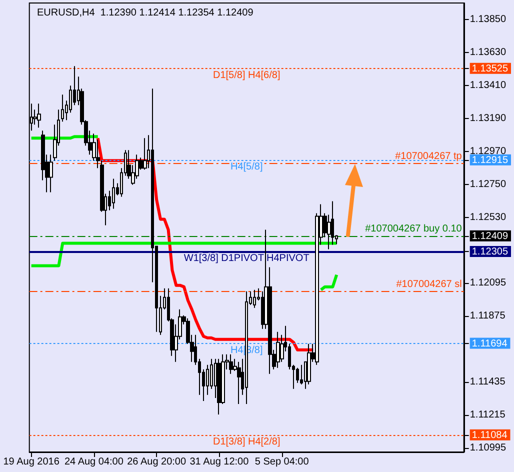 Image resolution: width=514 pixels, height=472 pixels. Describe the element at coordinates (488, 184) in the screenshot. I see `y-tick-label: 1.12750` at that location.